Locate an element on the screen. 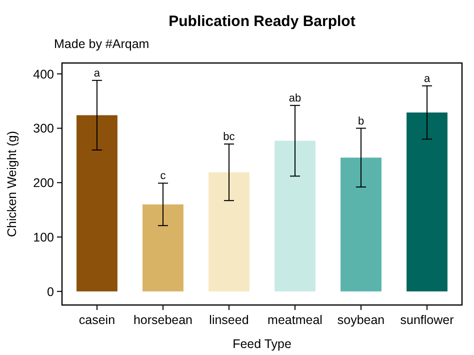 Image resolution: width=474 pixels, height=355 pixels. x-tick-label: soybean is located at coordinates (361, 320).